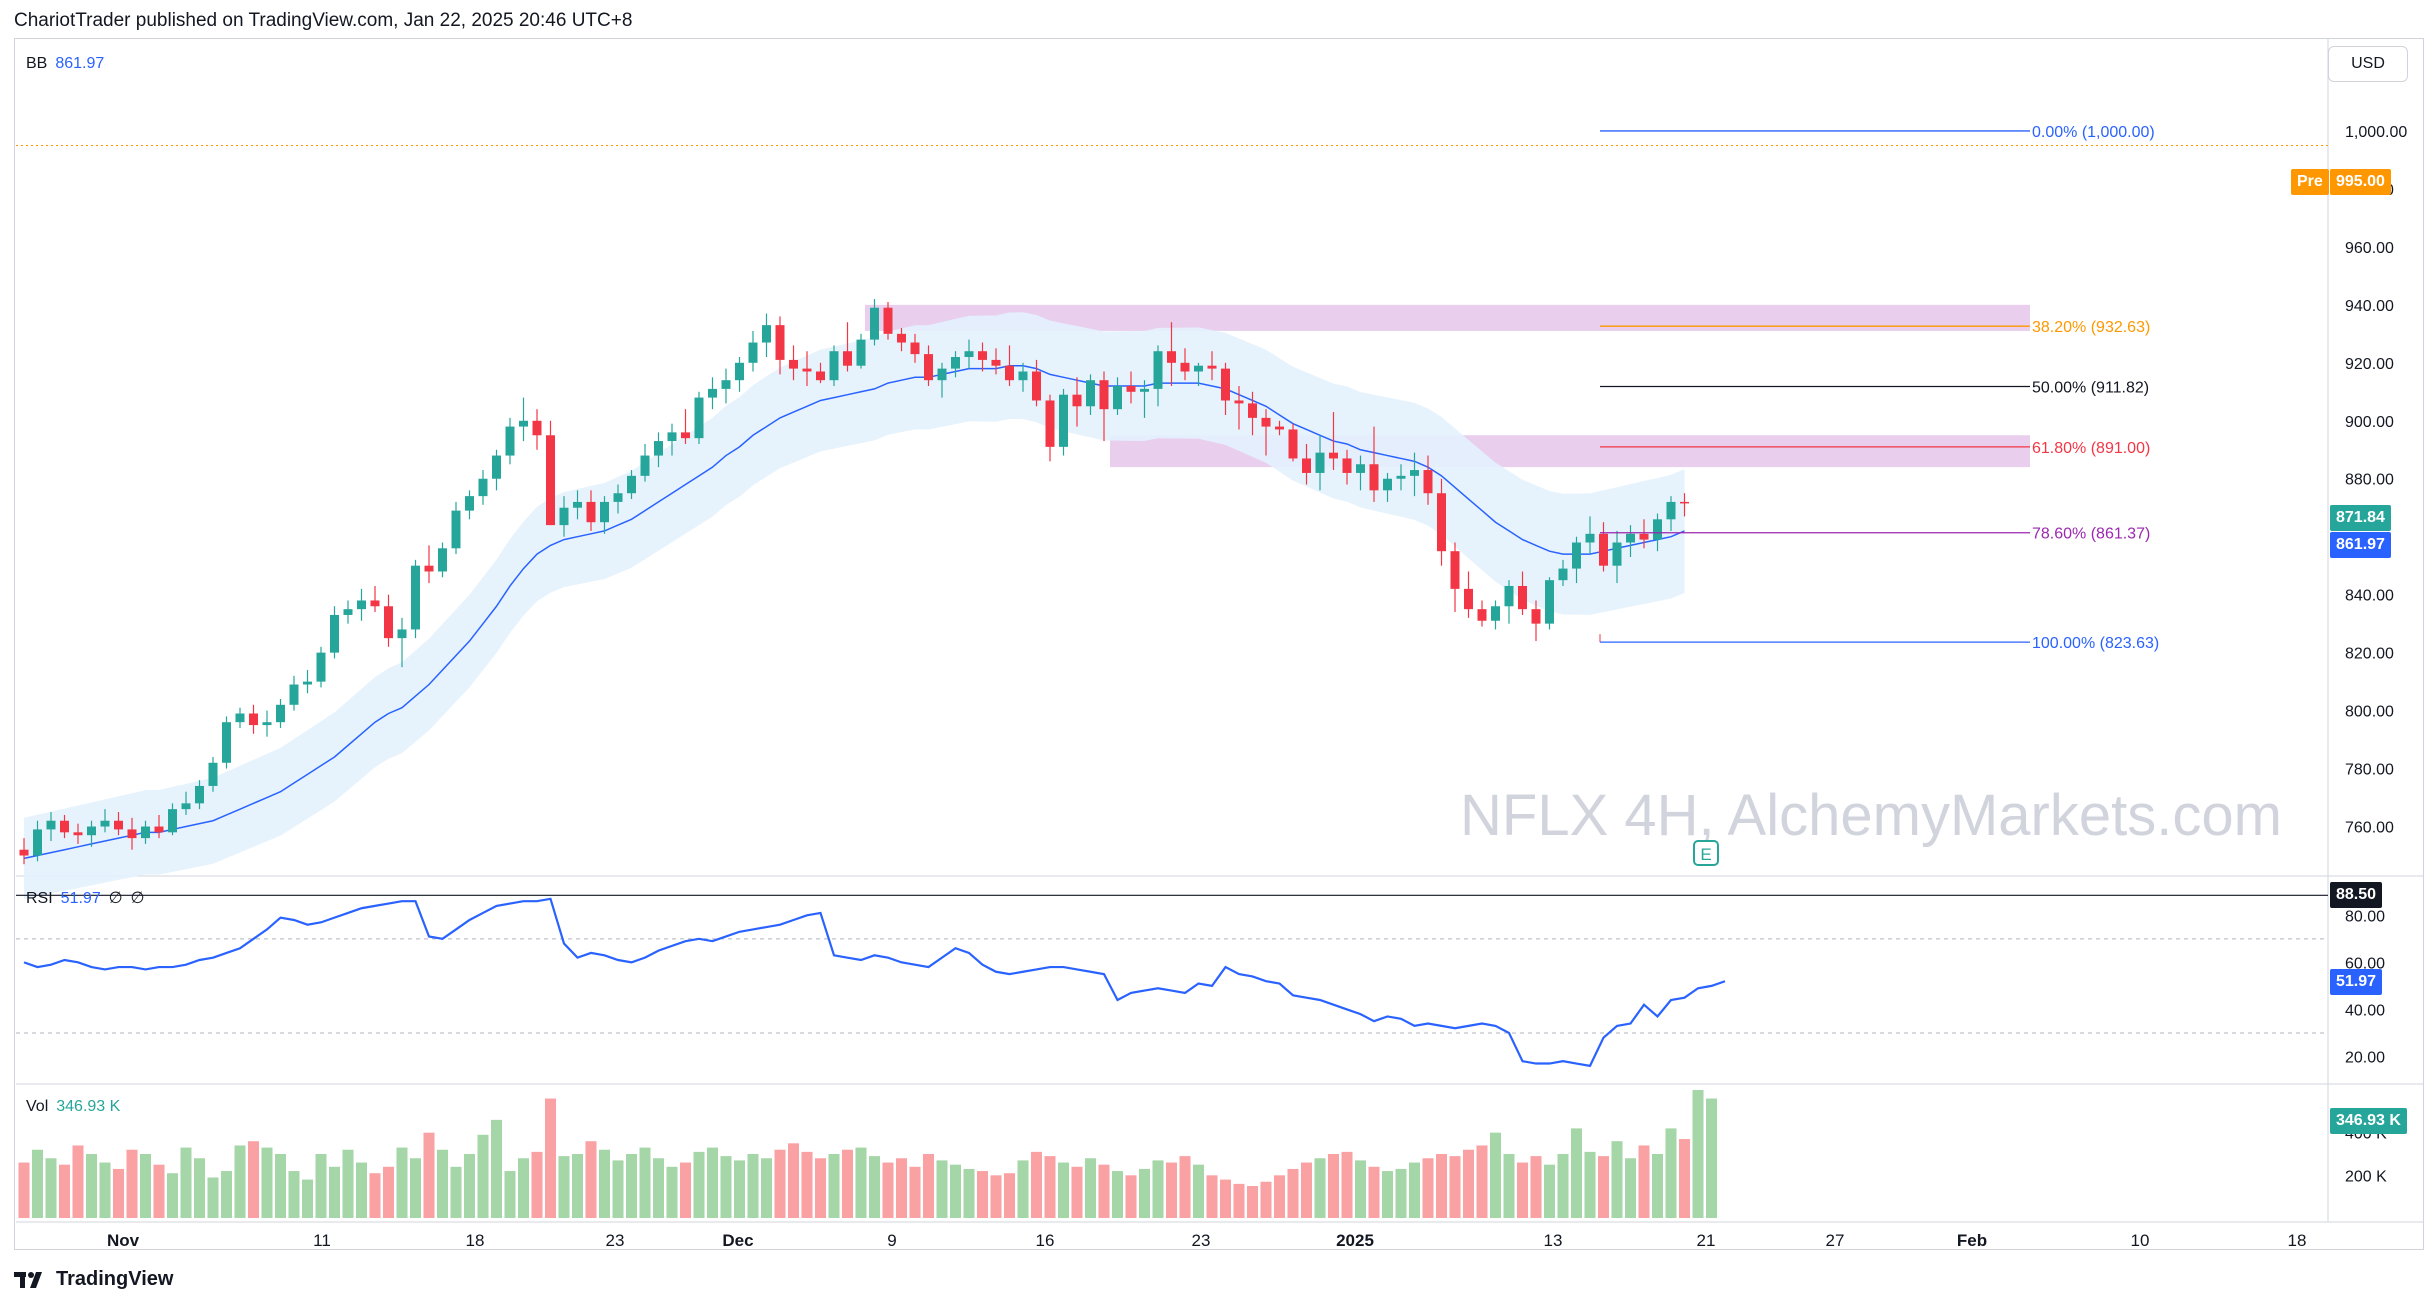 Image resolution: width=2433 pixels, height=1305 pixels. Describe the element at coordinates (322, 1240) in the screenshot. I see `time-tick-label: 11` at that location.